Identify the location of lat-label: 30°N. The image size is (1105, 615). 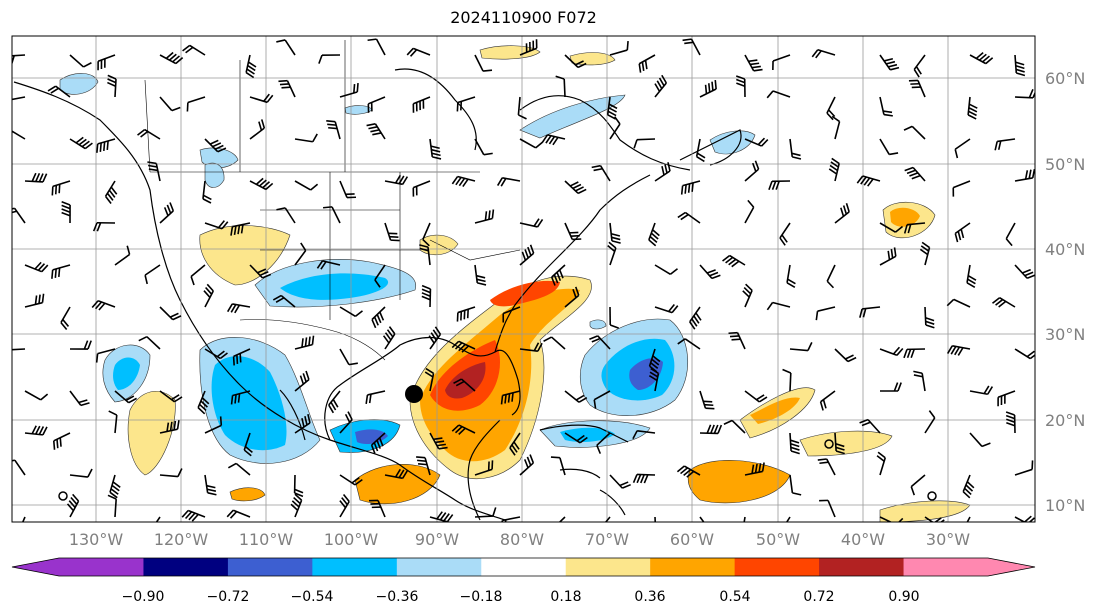
(1065, 334).